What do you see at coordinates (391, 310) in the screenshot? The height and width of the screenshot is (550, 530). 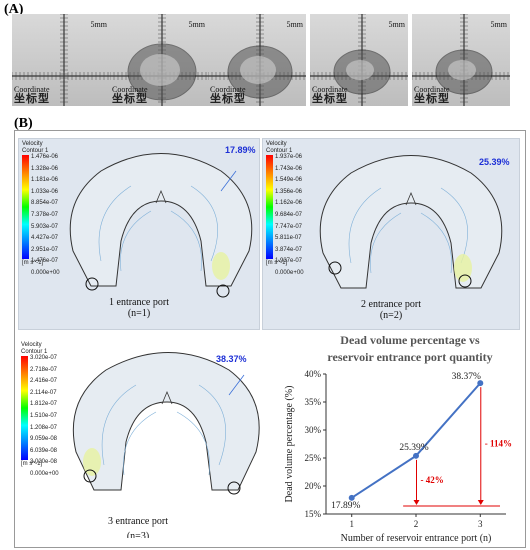 I see `sim-caption: 2 entrance port (n=2)` at bounding box center [391, 310].